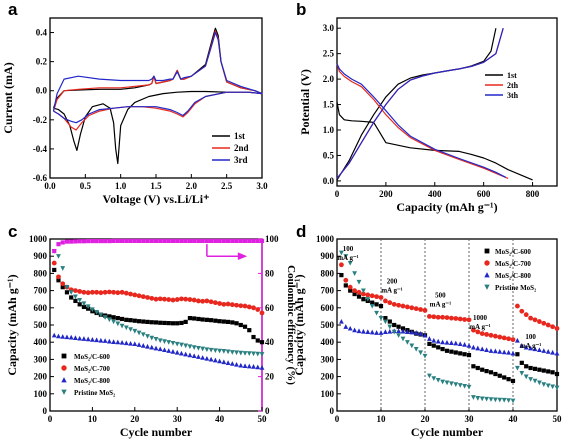  What do you see at coordinates (41, 273) in the screenshot?
I see `y-tick-label: 800` at bounding box center [41, 273].